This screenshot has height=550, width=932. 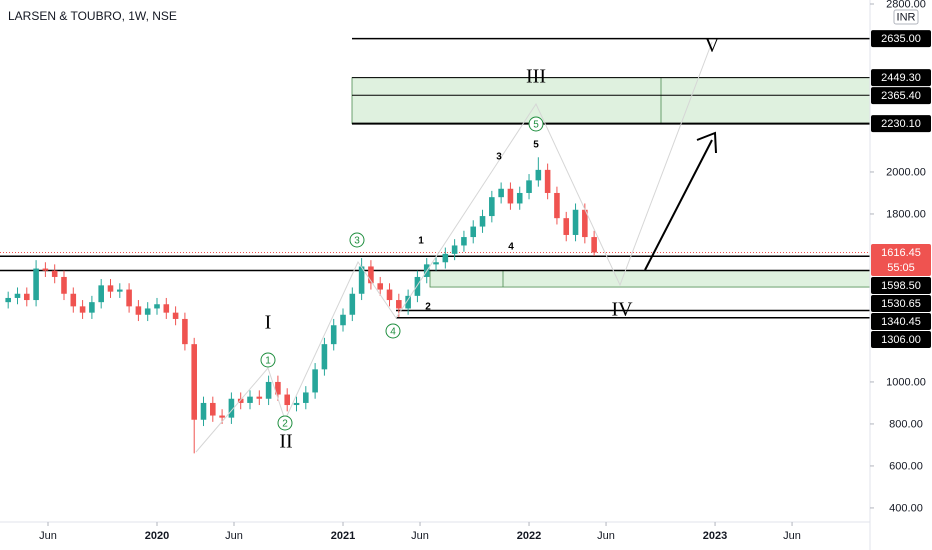 What do you see at coordinates (499, 157) in the screenshot?
I see `sub-wave: 3` at bounding box center [499, 157].